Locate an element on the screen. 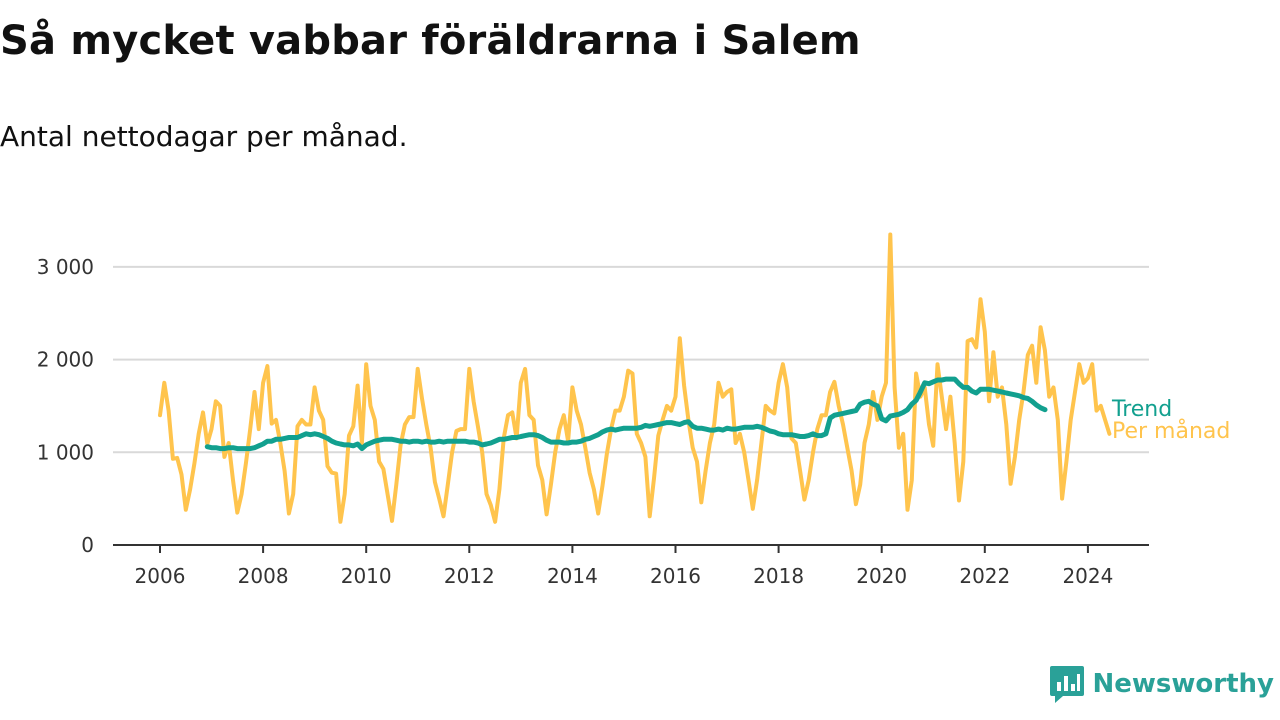 Image resolution: width=1280 pixels, height=720 pixels. x-tick-label: 2018 is located at coordinates (778, 576).